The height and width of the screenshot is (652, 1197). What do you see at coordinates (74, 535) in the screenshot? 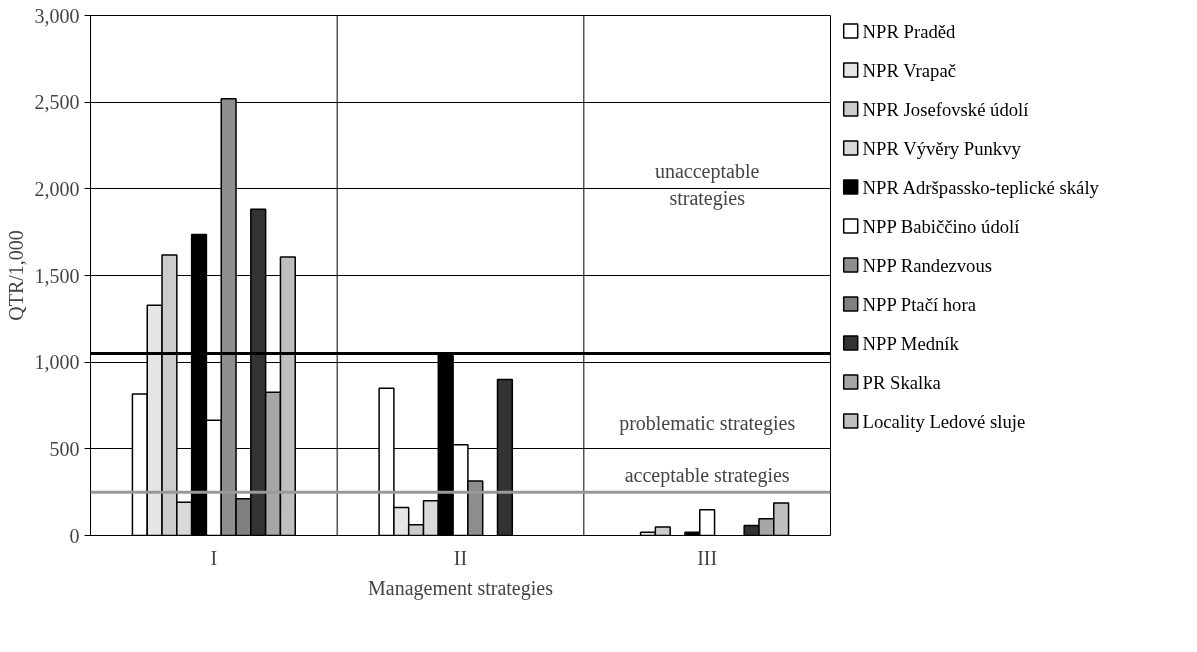
I see `y-tick-label: 0` at bounding box center [74, 535].